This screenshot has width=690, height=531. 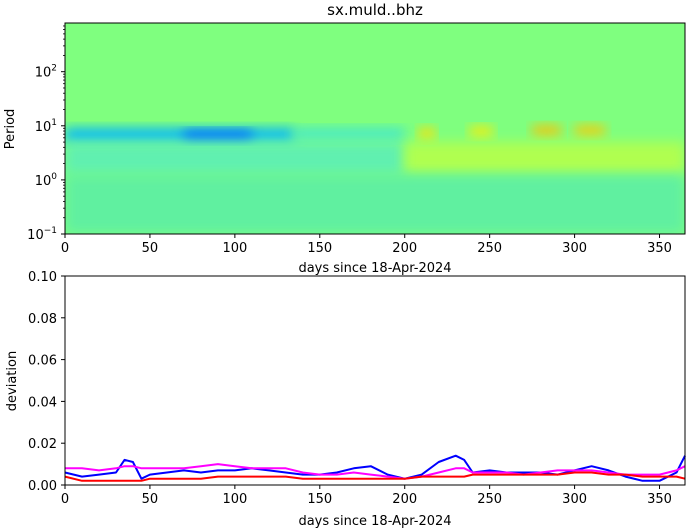 I want to click on y-tick-label: 0.06, so click(x=42, y=361).